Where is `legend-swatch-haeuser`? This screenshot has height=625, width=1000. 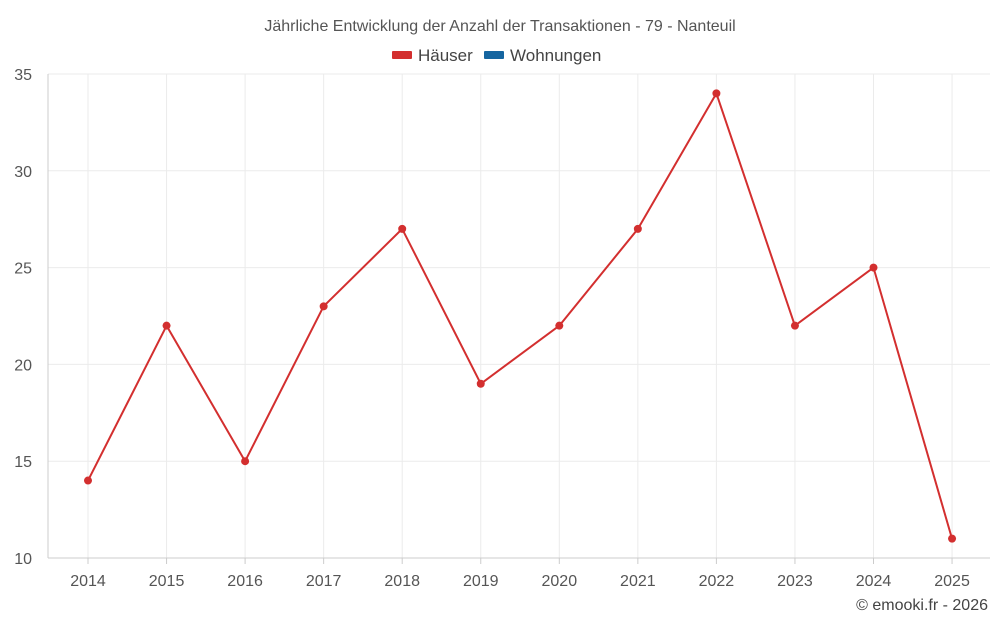
legend-swatch-haeuser is located at coordinates (402, 55).